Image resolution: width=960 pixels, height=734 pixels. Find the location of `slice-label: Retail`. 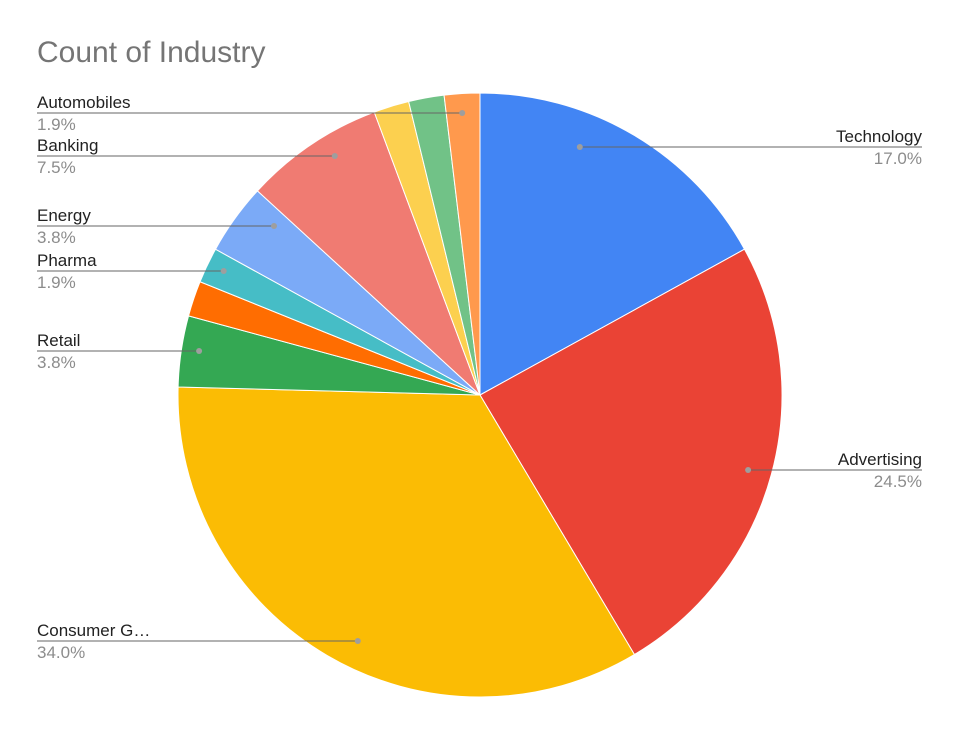

slice-label: Retail is located at coordinates (58, 340).